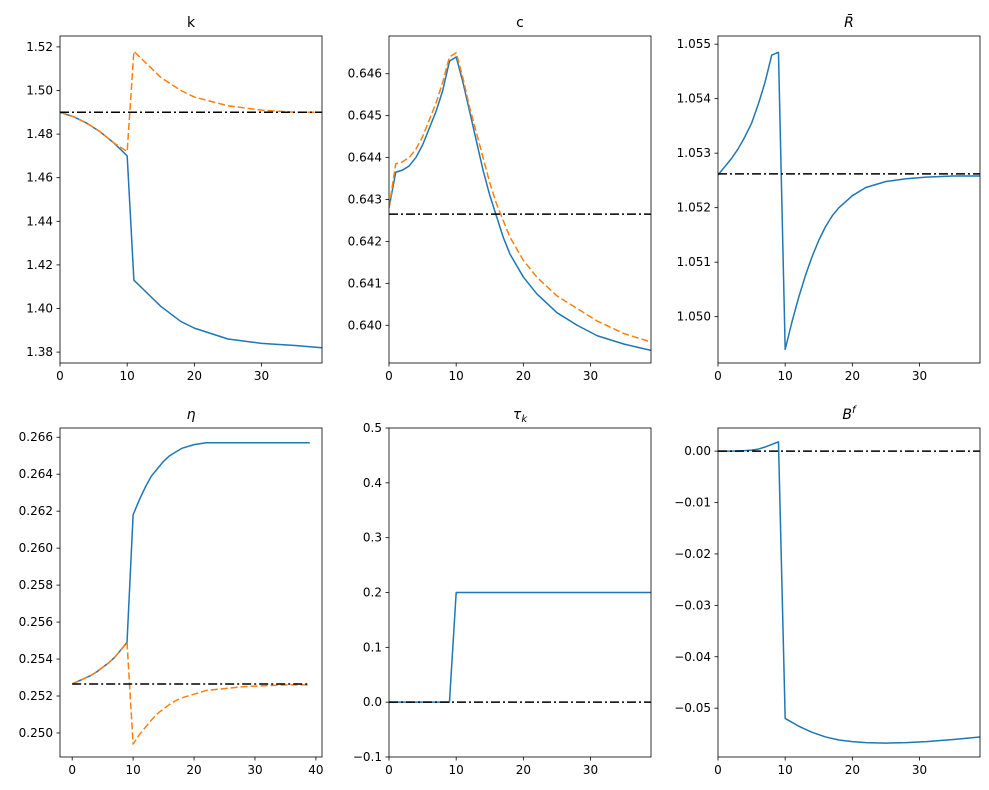 This screenshot has height=790, width=989. I want to click on y-tick-label: 1.055, so click(694, 44).